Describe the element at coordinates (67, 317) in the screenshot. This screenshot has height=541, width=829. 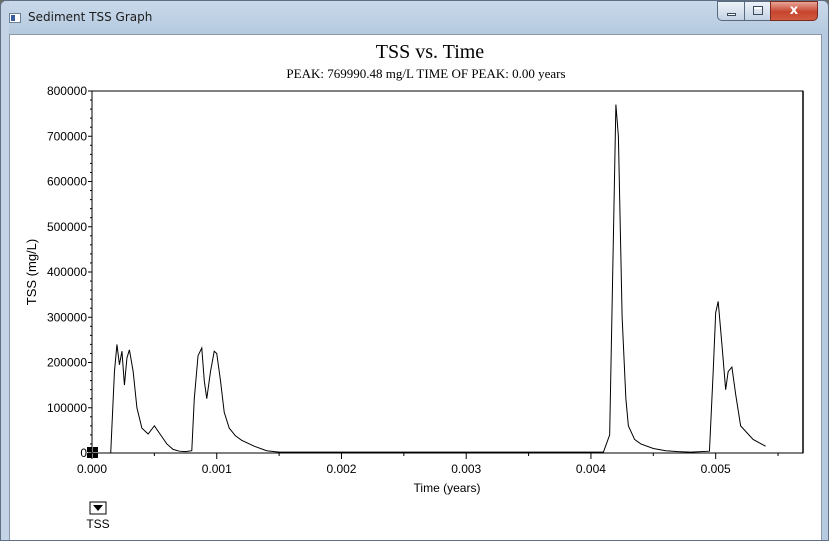
I see `y-tick-label: 300000` at that location.